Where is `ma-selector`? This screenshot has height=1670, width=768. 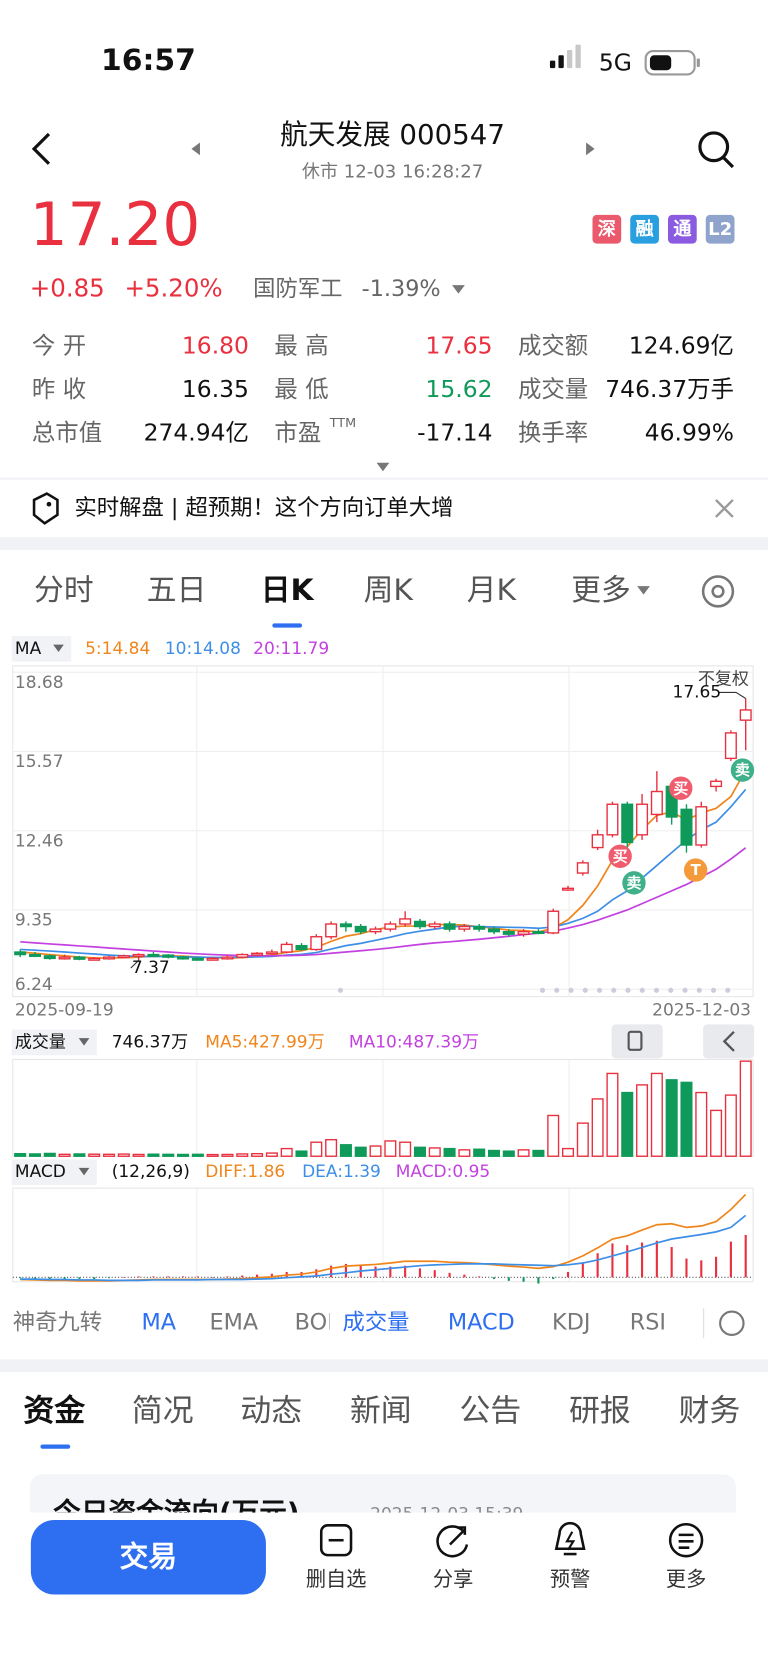
ma-selector is located at coordinates (41, 649).